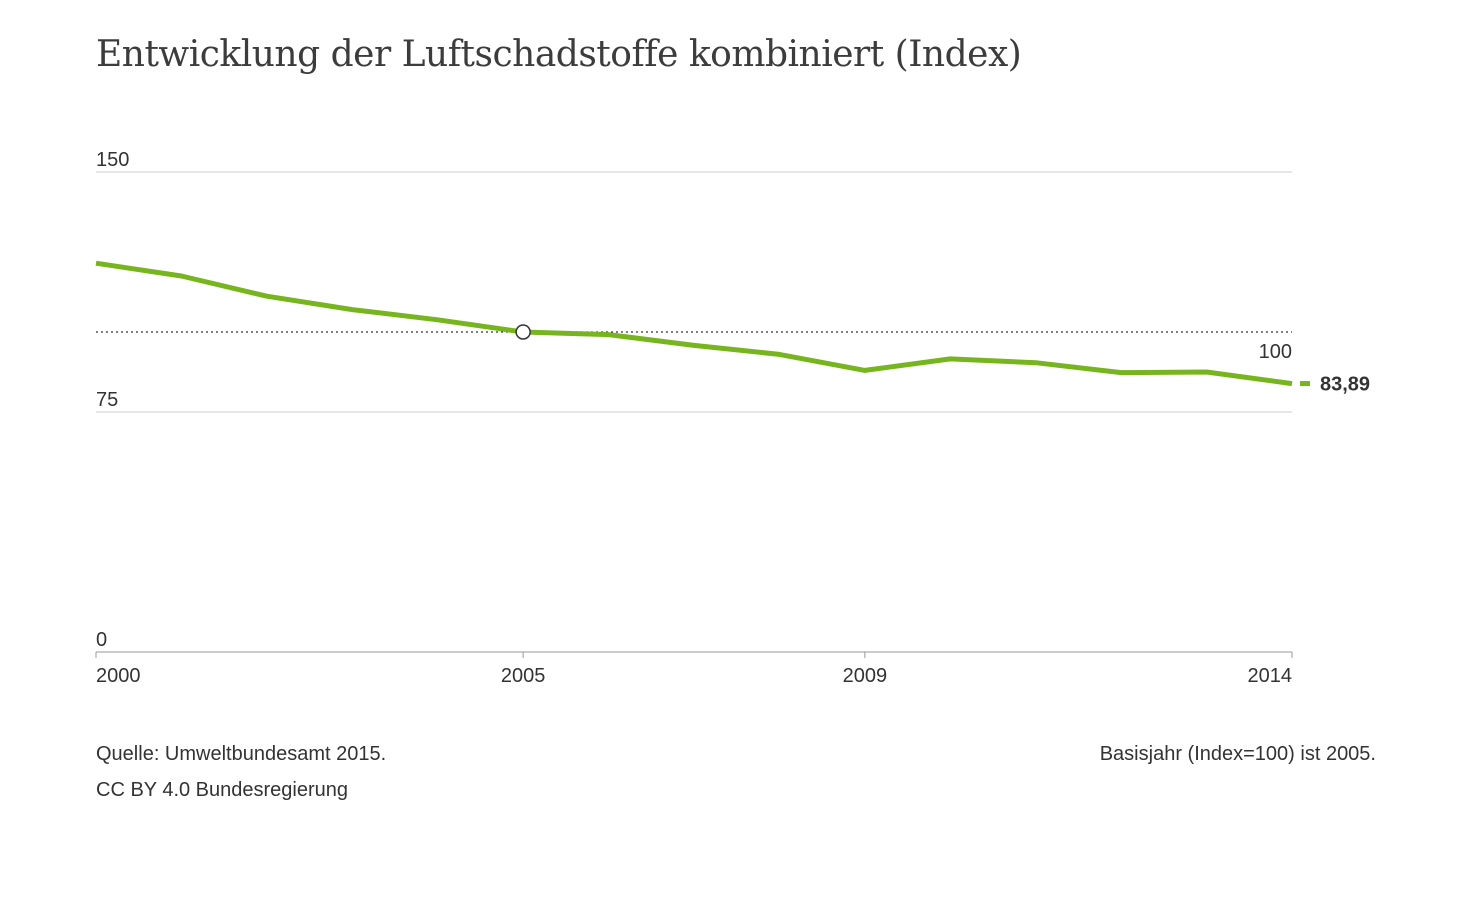  Describe the element at coordinates (107, 400) in the screenshot. I see `y-tick-label-75: 75` at that location.